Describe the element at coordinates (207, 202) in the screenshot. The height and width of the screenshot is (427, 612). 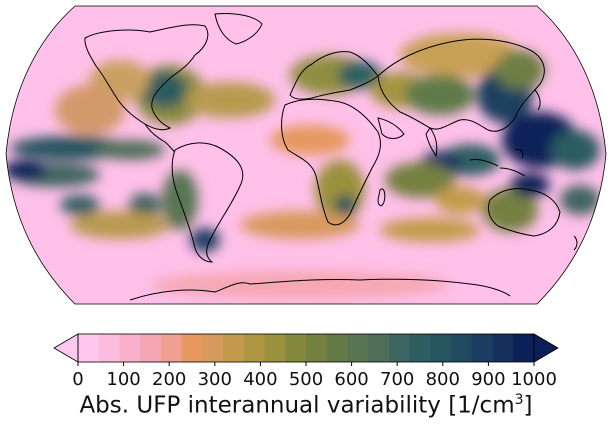
I see `south-america-coast` at that location.